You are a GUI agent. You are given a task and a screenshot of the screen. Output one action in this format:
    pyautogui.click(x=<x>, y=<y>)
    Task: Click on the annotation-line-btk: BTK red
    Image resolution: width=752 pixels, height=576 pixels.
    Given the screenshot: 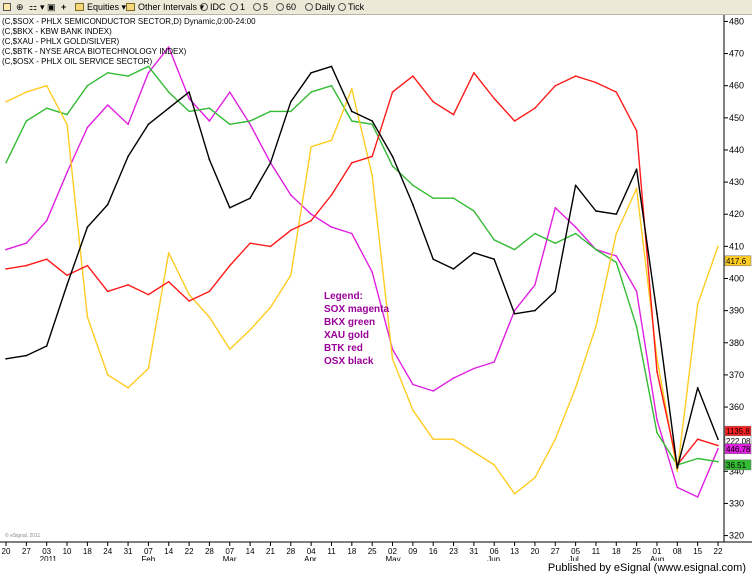 What is the action you would take?
    pyautogui.click(x=343, y=348)
    